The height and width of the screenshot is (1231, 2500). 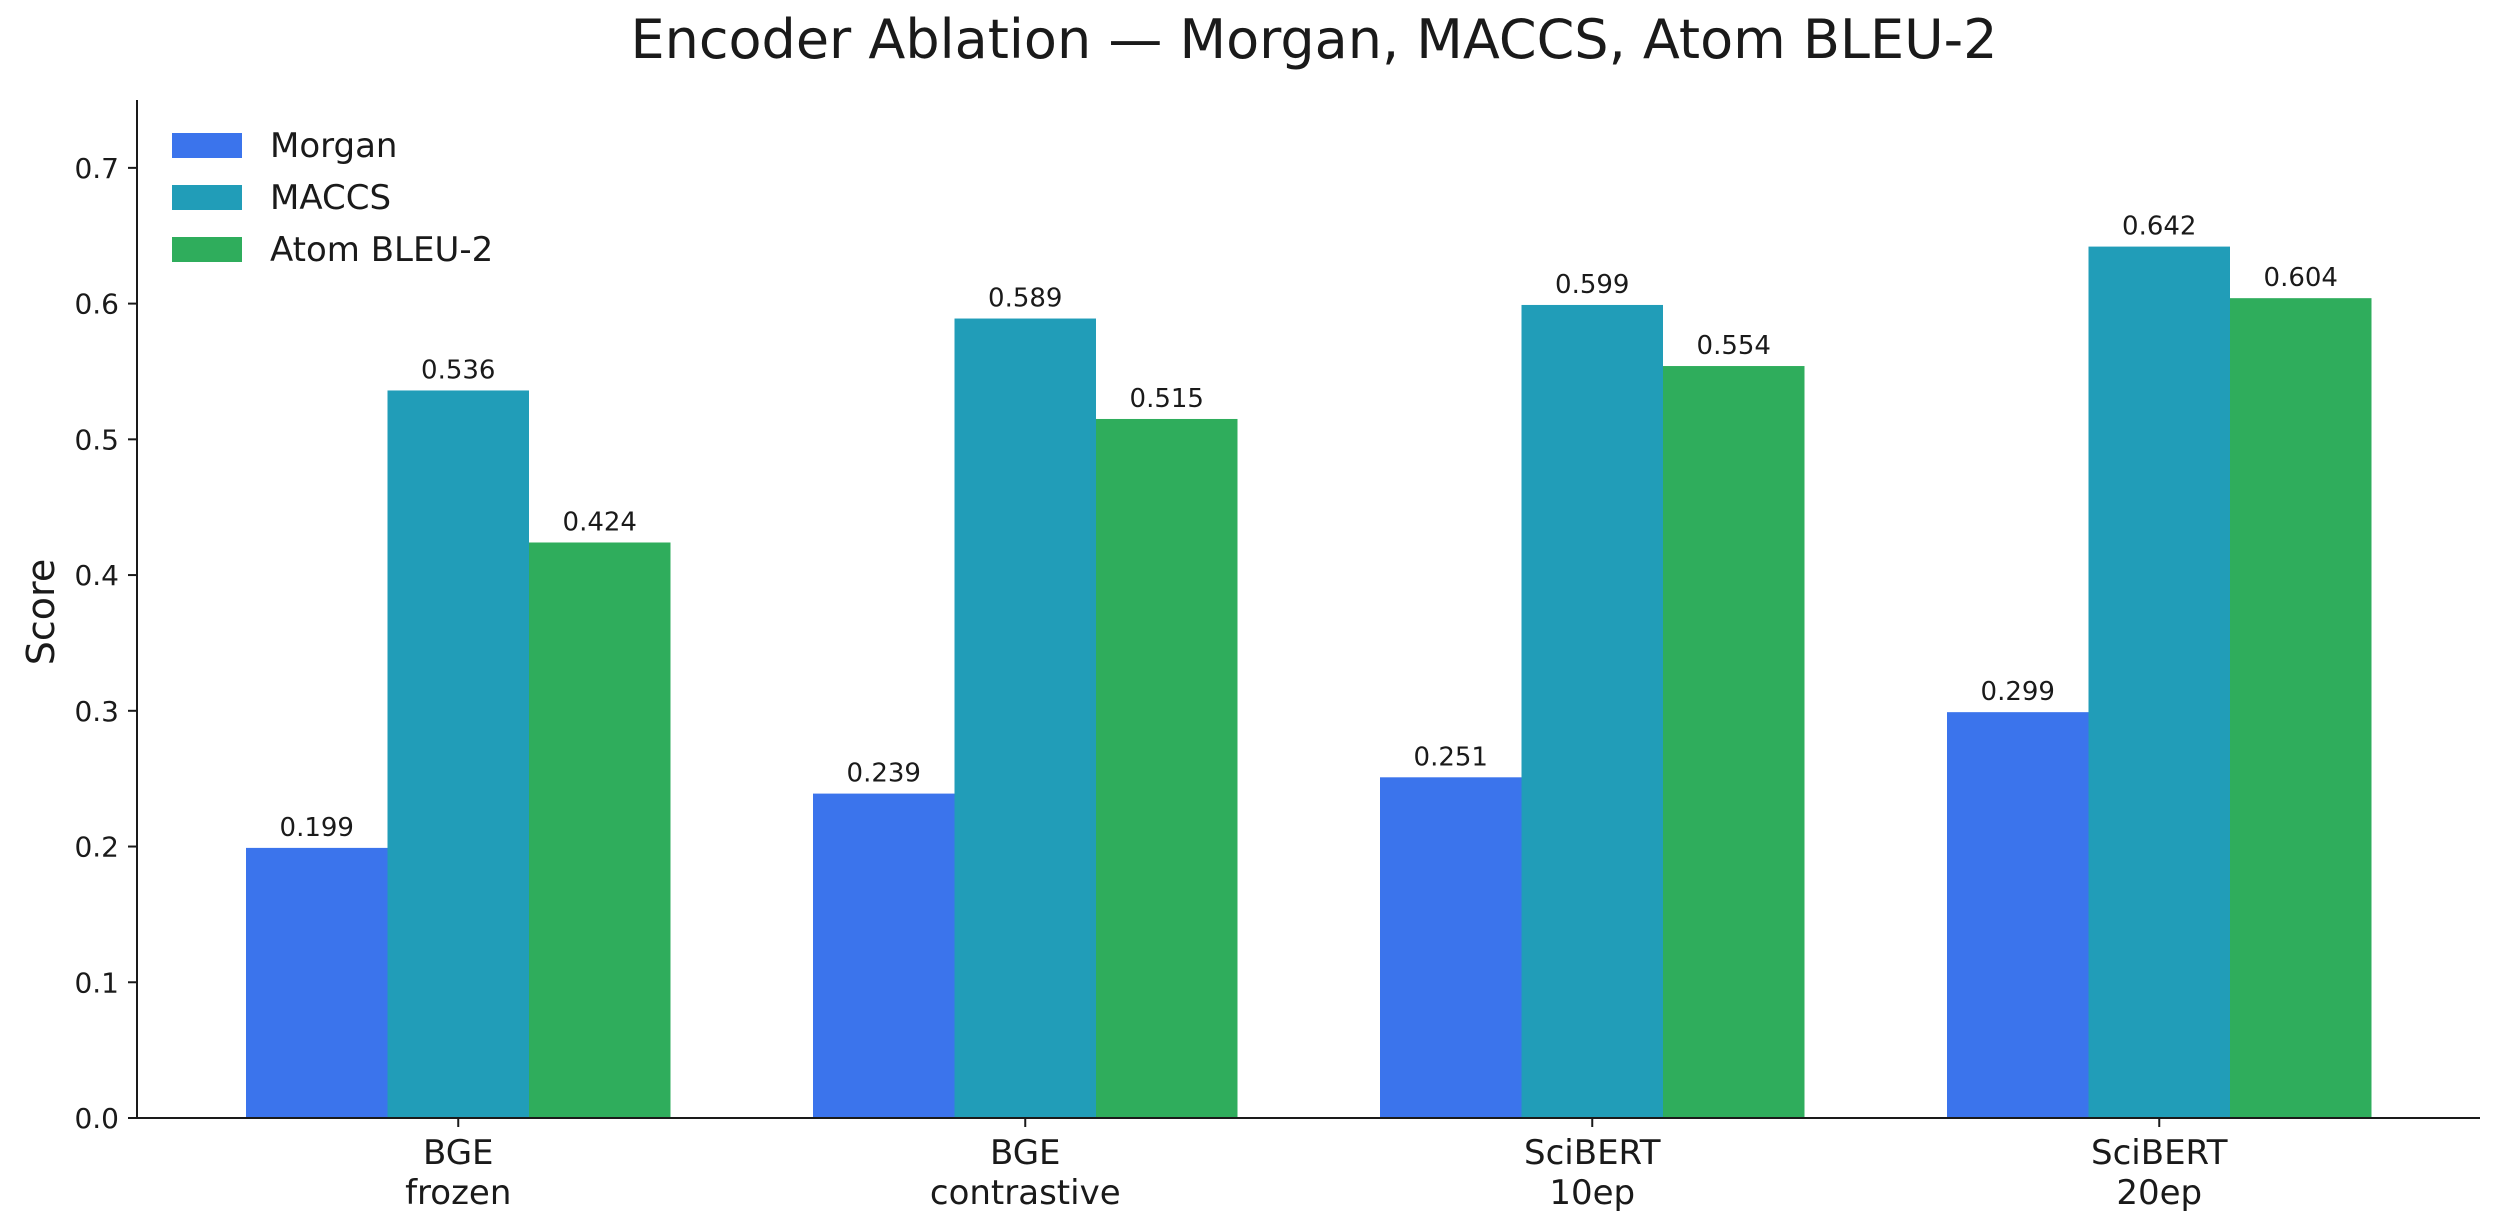 I want to click on data-label: 0.251, so click(x=1451, y=757).